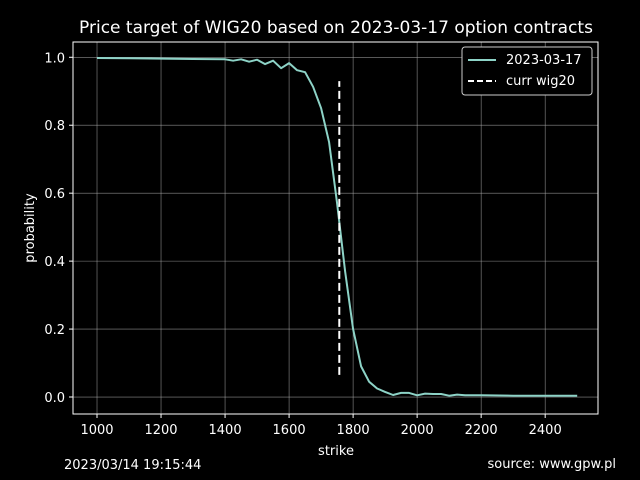  Describe the element at coordinates (289, 430) in the screenshot. I see `x-tick-label: 1600` at that location.